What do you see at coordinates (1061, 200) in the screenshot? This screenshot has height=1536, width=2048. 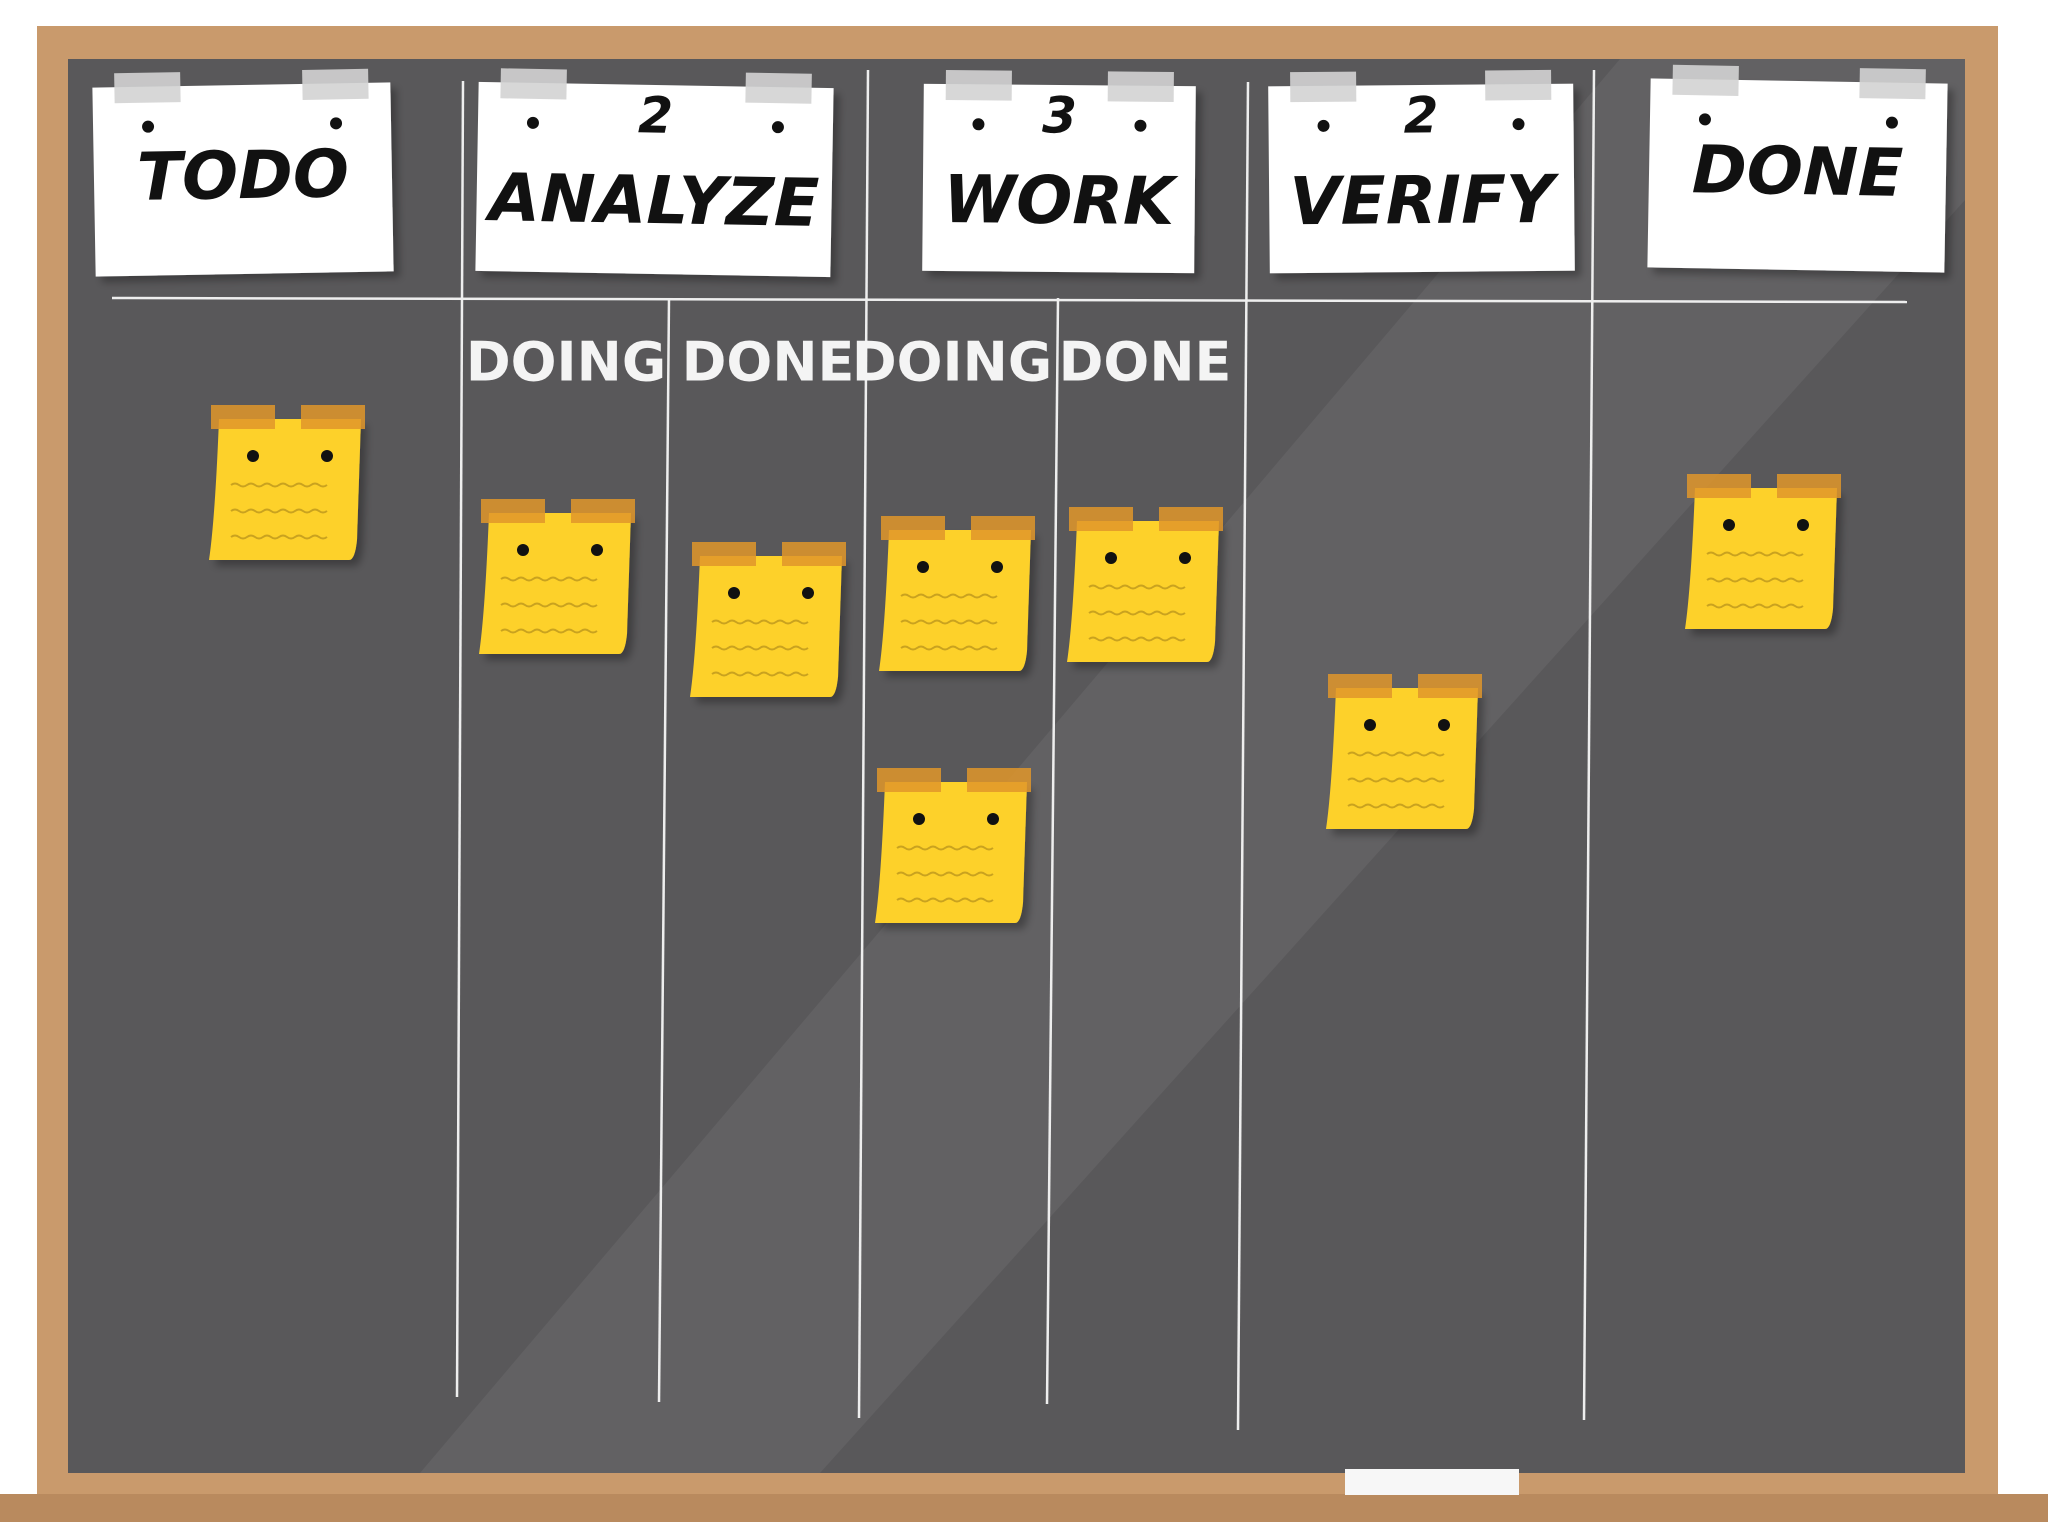 I see `column-title: WORK` at bounding box center [1061, 200].